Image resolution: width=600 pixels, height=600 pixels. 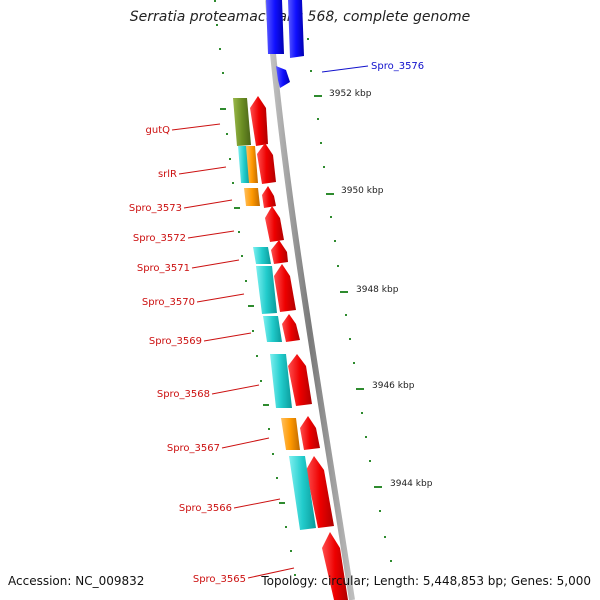 What do you see at coordinates (175, 341) in the screenshot?
I see `gene-label: Spro_3569` at bounding box center [175, 341].